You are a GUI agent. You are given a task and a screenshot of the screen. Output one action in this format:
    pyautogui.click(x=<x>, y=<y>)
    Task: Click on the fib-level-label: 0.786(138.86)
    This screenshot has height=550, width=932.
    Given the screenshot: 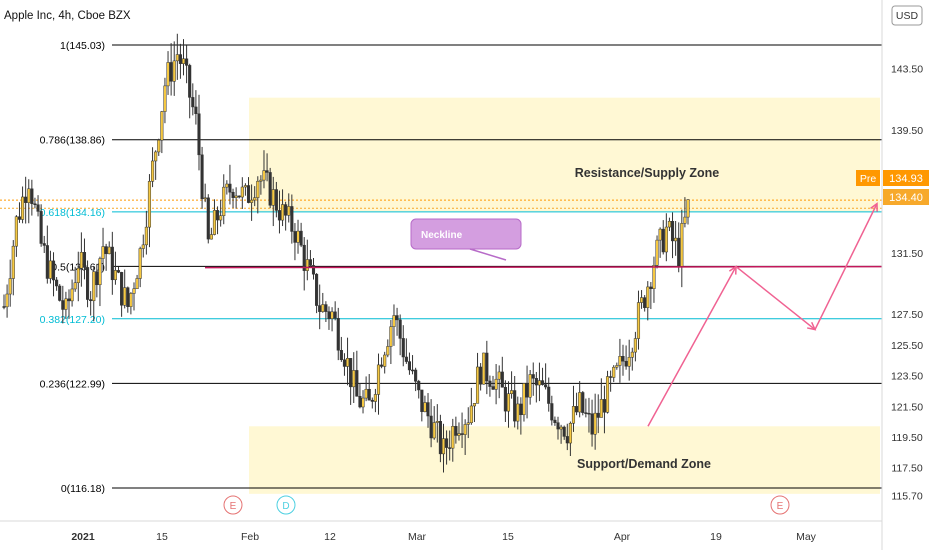 What is the action you would take?
    pyautogui.click(x=72, y=141)
    